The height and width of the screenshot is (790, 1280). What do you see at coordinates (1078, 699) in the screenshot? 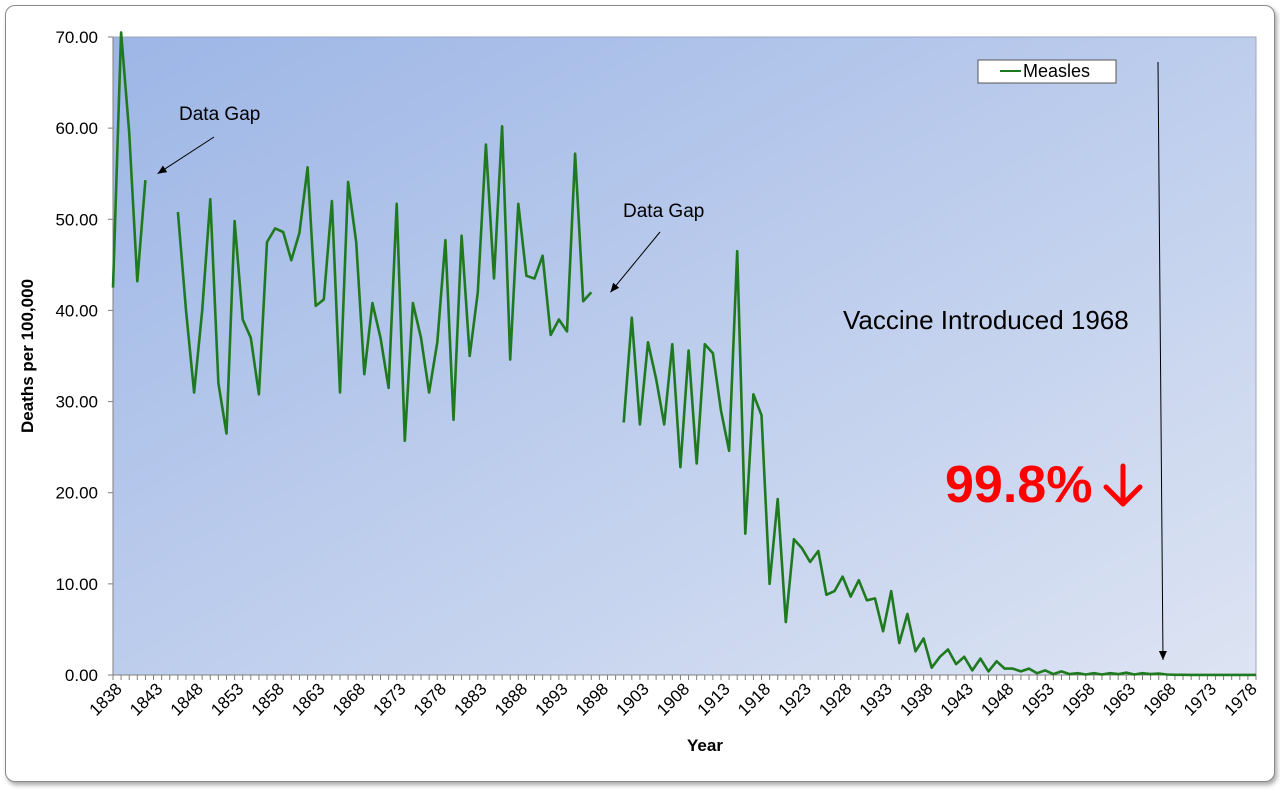
I see `x-tick-label: 1958` at bounding box center [1078, 699].